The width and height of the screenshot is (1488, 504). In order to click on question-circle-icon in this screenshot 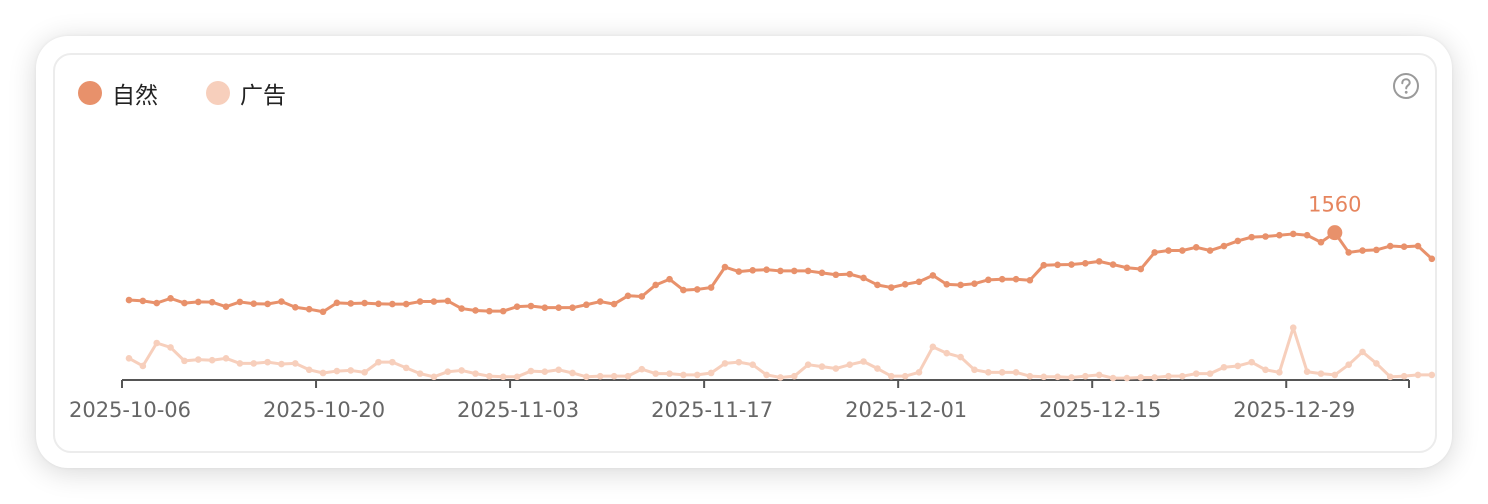, I will do `click(1406, 86)`.